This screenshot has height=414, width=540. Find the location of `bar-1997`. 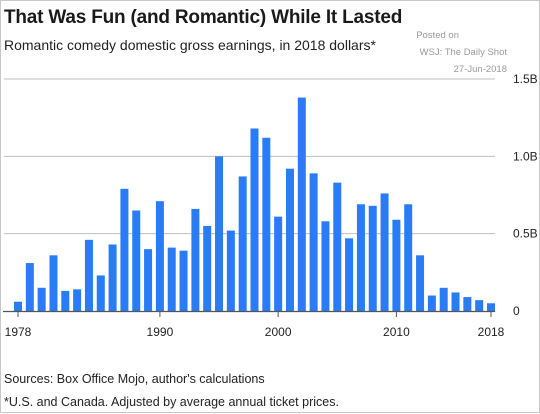

bar-1997 is located at coordinates (242, 243).